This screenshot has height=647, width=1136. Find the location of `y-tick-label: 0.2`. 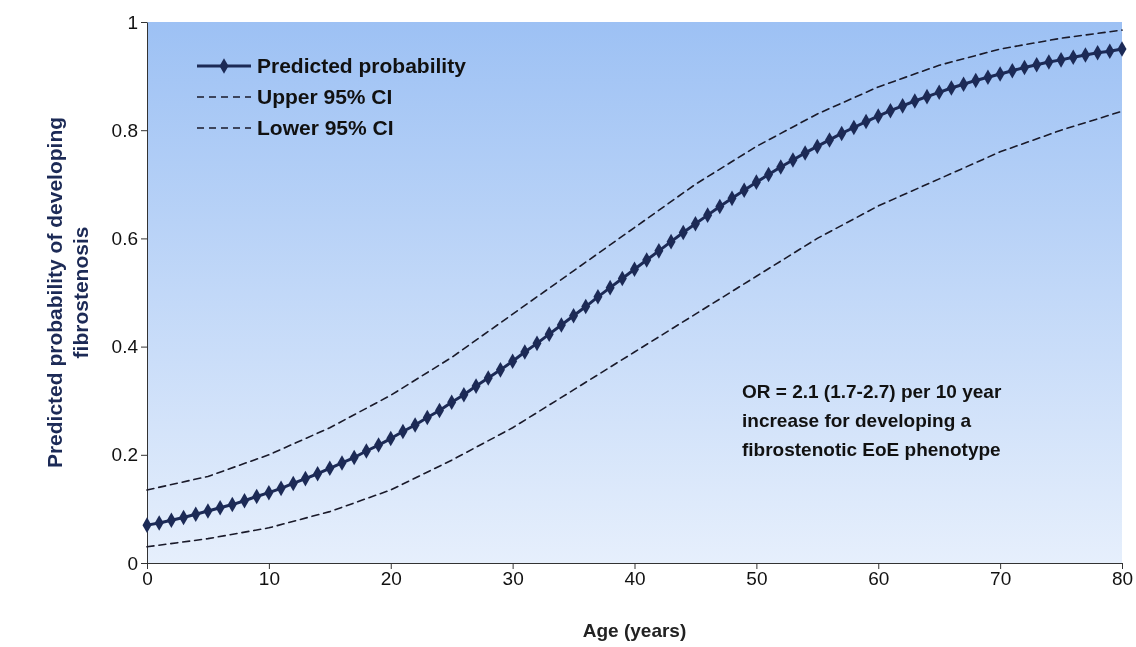

y-tick-label: 0.2 is located at coordinates (124, 455).